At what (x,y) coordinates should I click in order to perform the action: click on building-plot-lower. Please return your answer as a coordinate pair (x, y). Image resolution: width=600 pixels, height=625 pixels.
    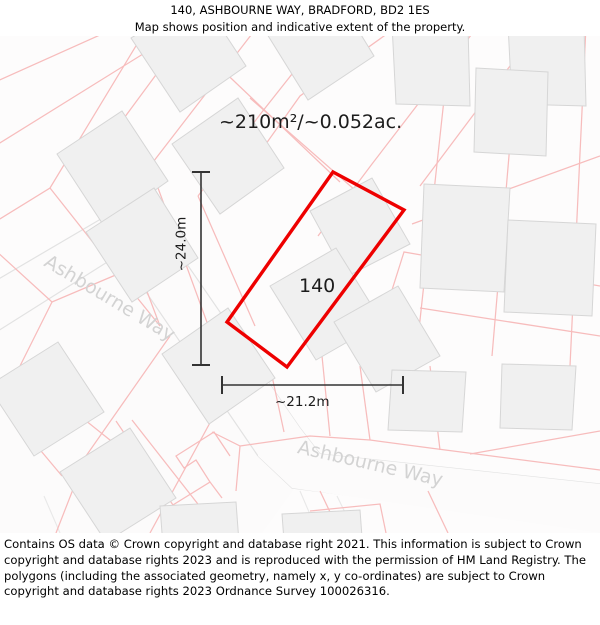
    Looking at the image, I should click on (387, 339).